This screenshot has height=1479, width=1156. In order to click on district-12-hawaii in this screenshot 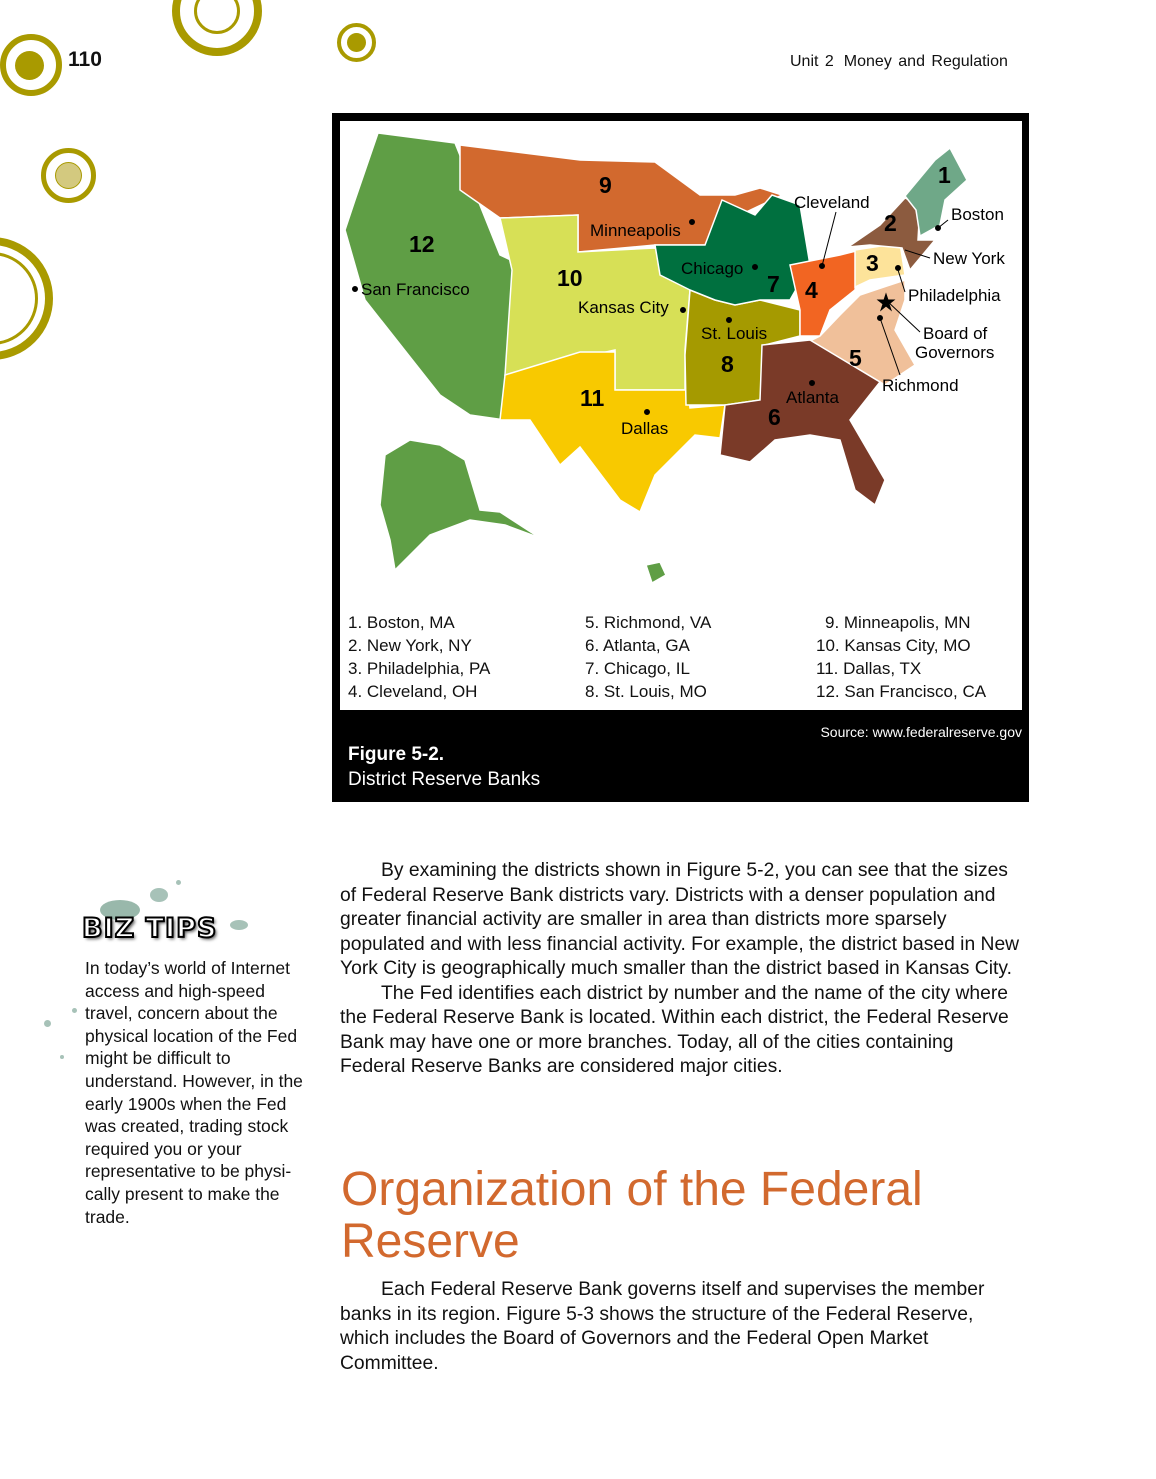, I will do `click(656, 573)`.